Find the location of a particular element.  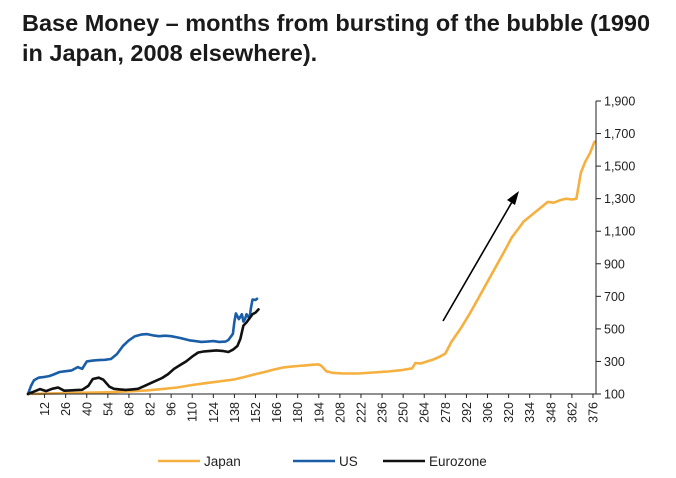

series-line-us is located at coordinates (142, 346).